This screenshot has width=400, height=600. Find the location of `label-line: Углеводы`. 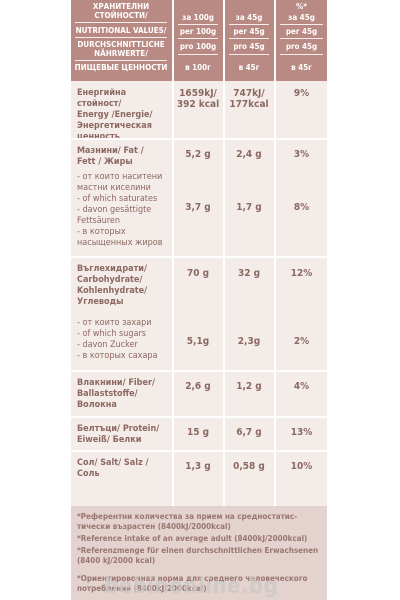

label-line: Углеводы is located at coordinates (100, 302).